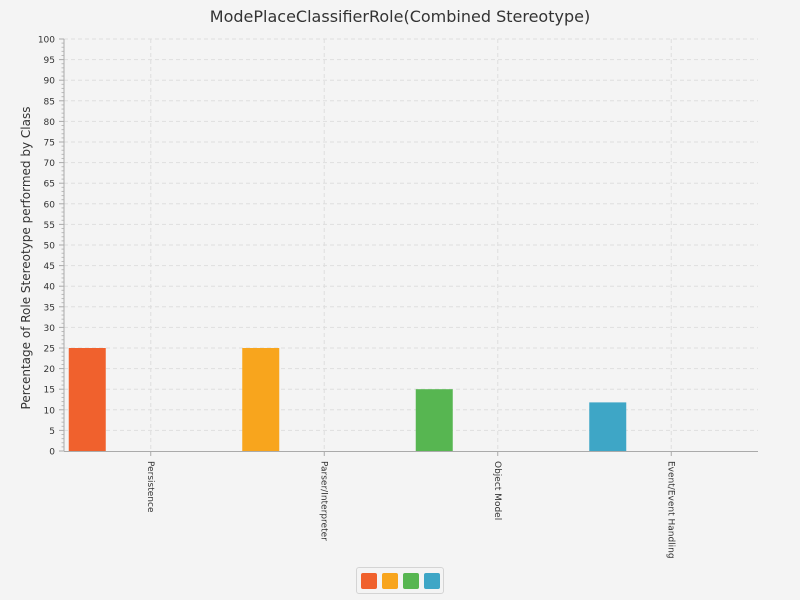  What do you see at coordinates (50, 247) in the screenshot?
I see `y-tick-label: 50` at bounding box center [50, 247].